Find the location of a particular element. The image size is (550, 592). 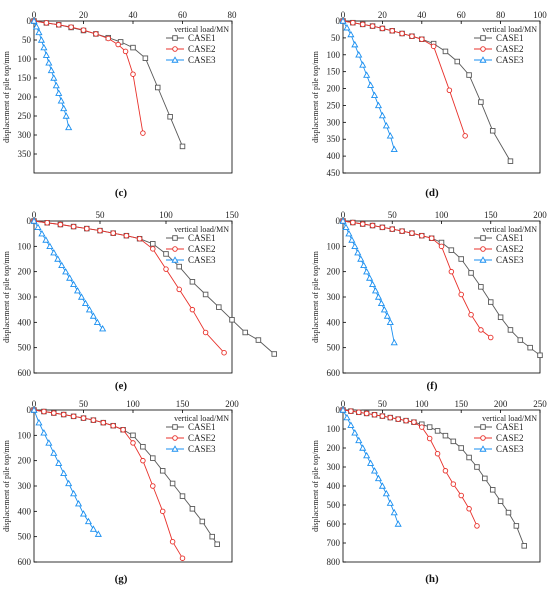

y-tick-label: 600 is located at coordinates (334, 373).